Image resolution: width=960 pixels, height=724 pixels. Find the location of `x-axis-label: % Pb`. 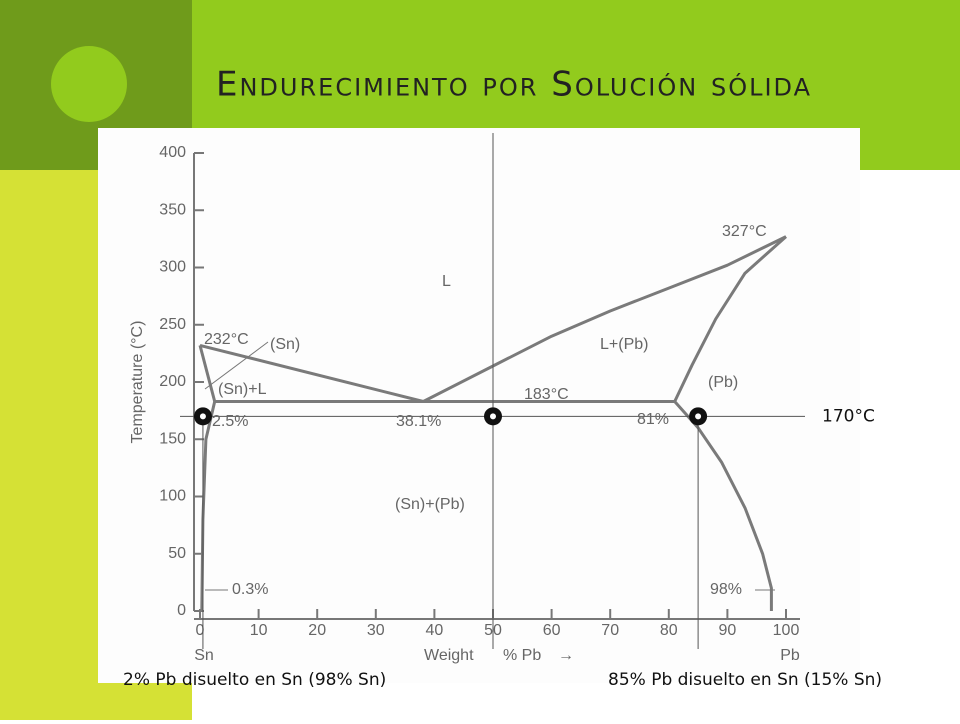

x-axis-label: % Pb is located at coordinates (522, 655).